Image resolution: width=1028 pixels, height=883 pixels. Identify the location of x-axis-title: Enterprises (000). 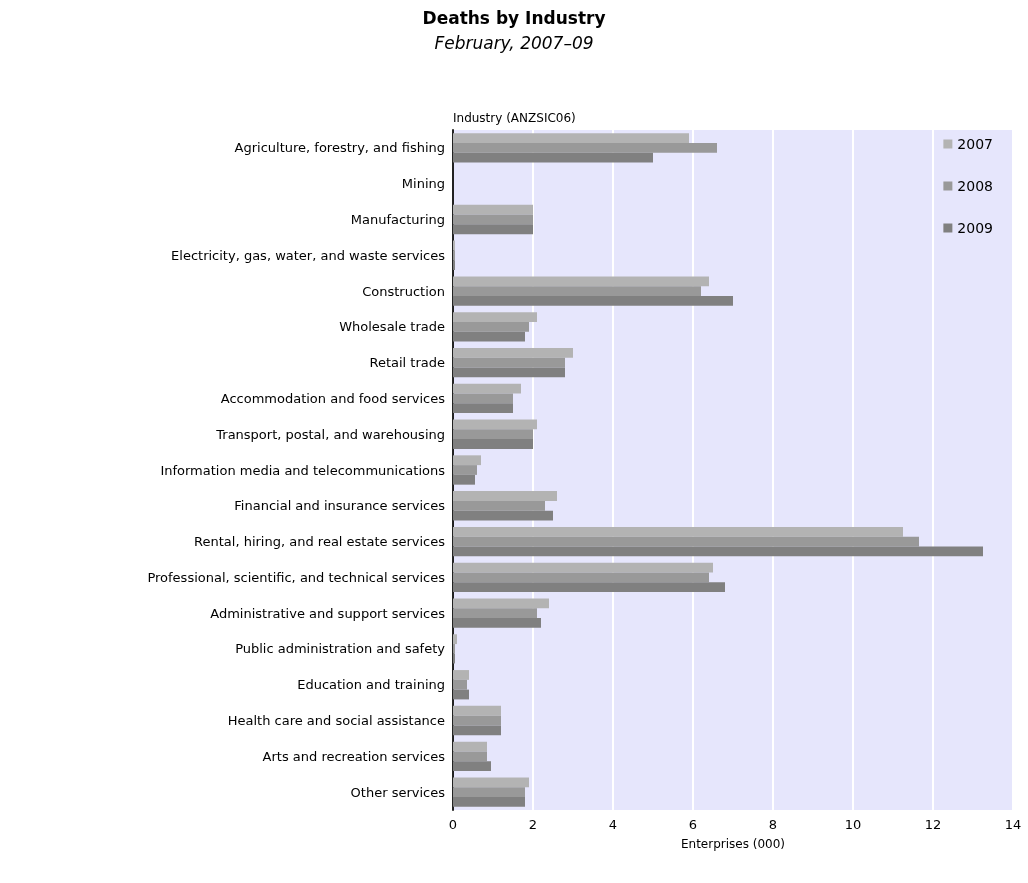
(733, 844).